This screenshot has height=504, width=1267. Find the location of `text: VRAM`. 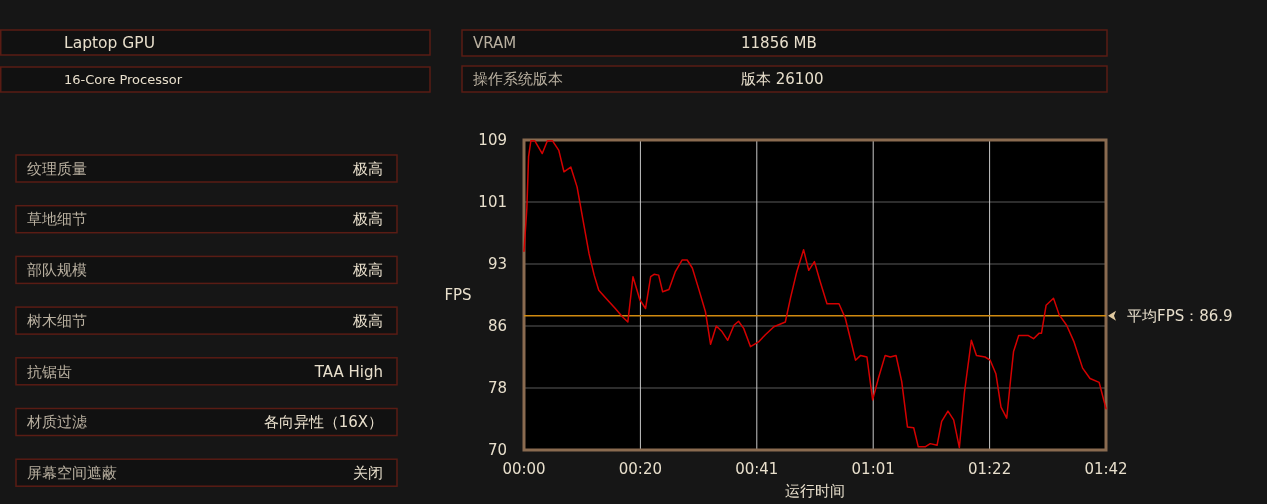

text: VRAM is located at coordinates (495, 43).